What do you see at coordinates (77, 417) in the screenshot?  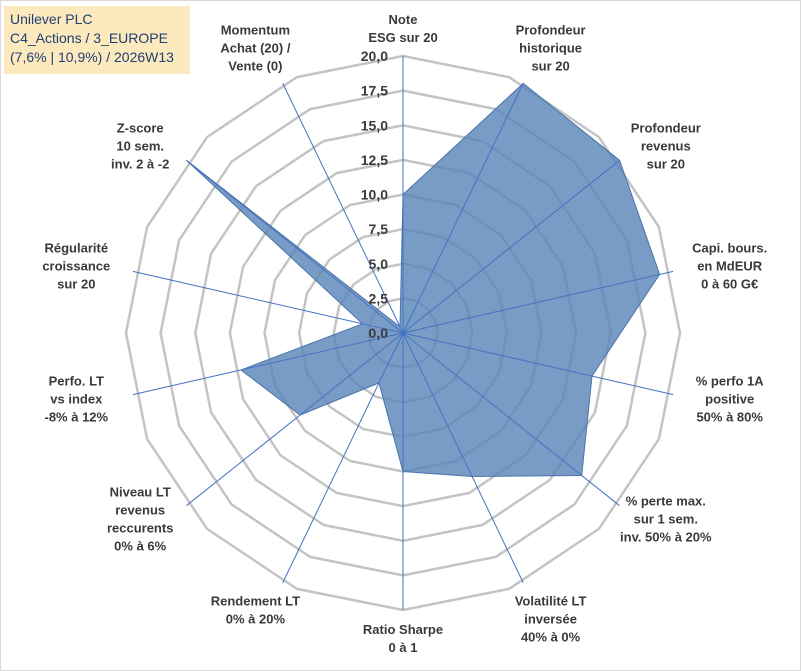 I see `axis-label-10-line-2: -8% à 12%` at bounding box center [77, 417].